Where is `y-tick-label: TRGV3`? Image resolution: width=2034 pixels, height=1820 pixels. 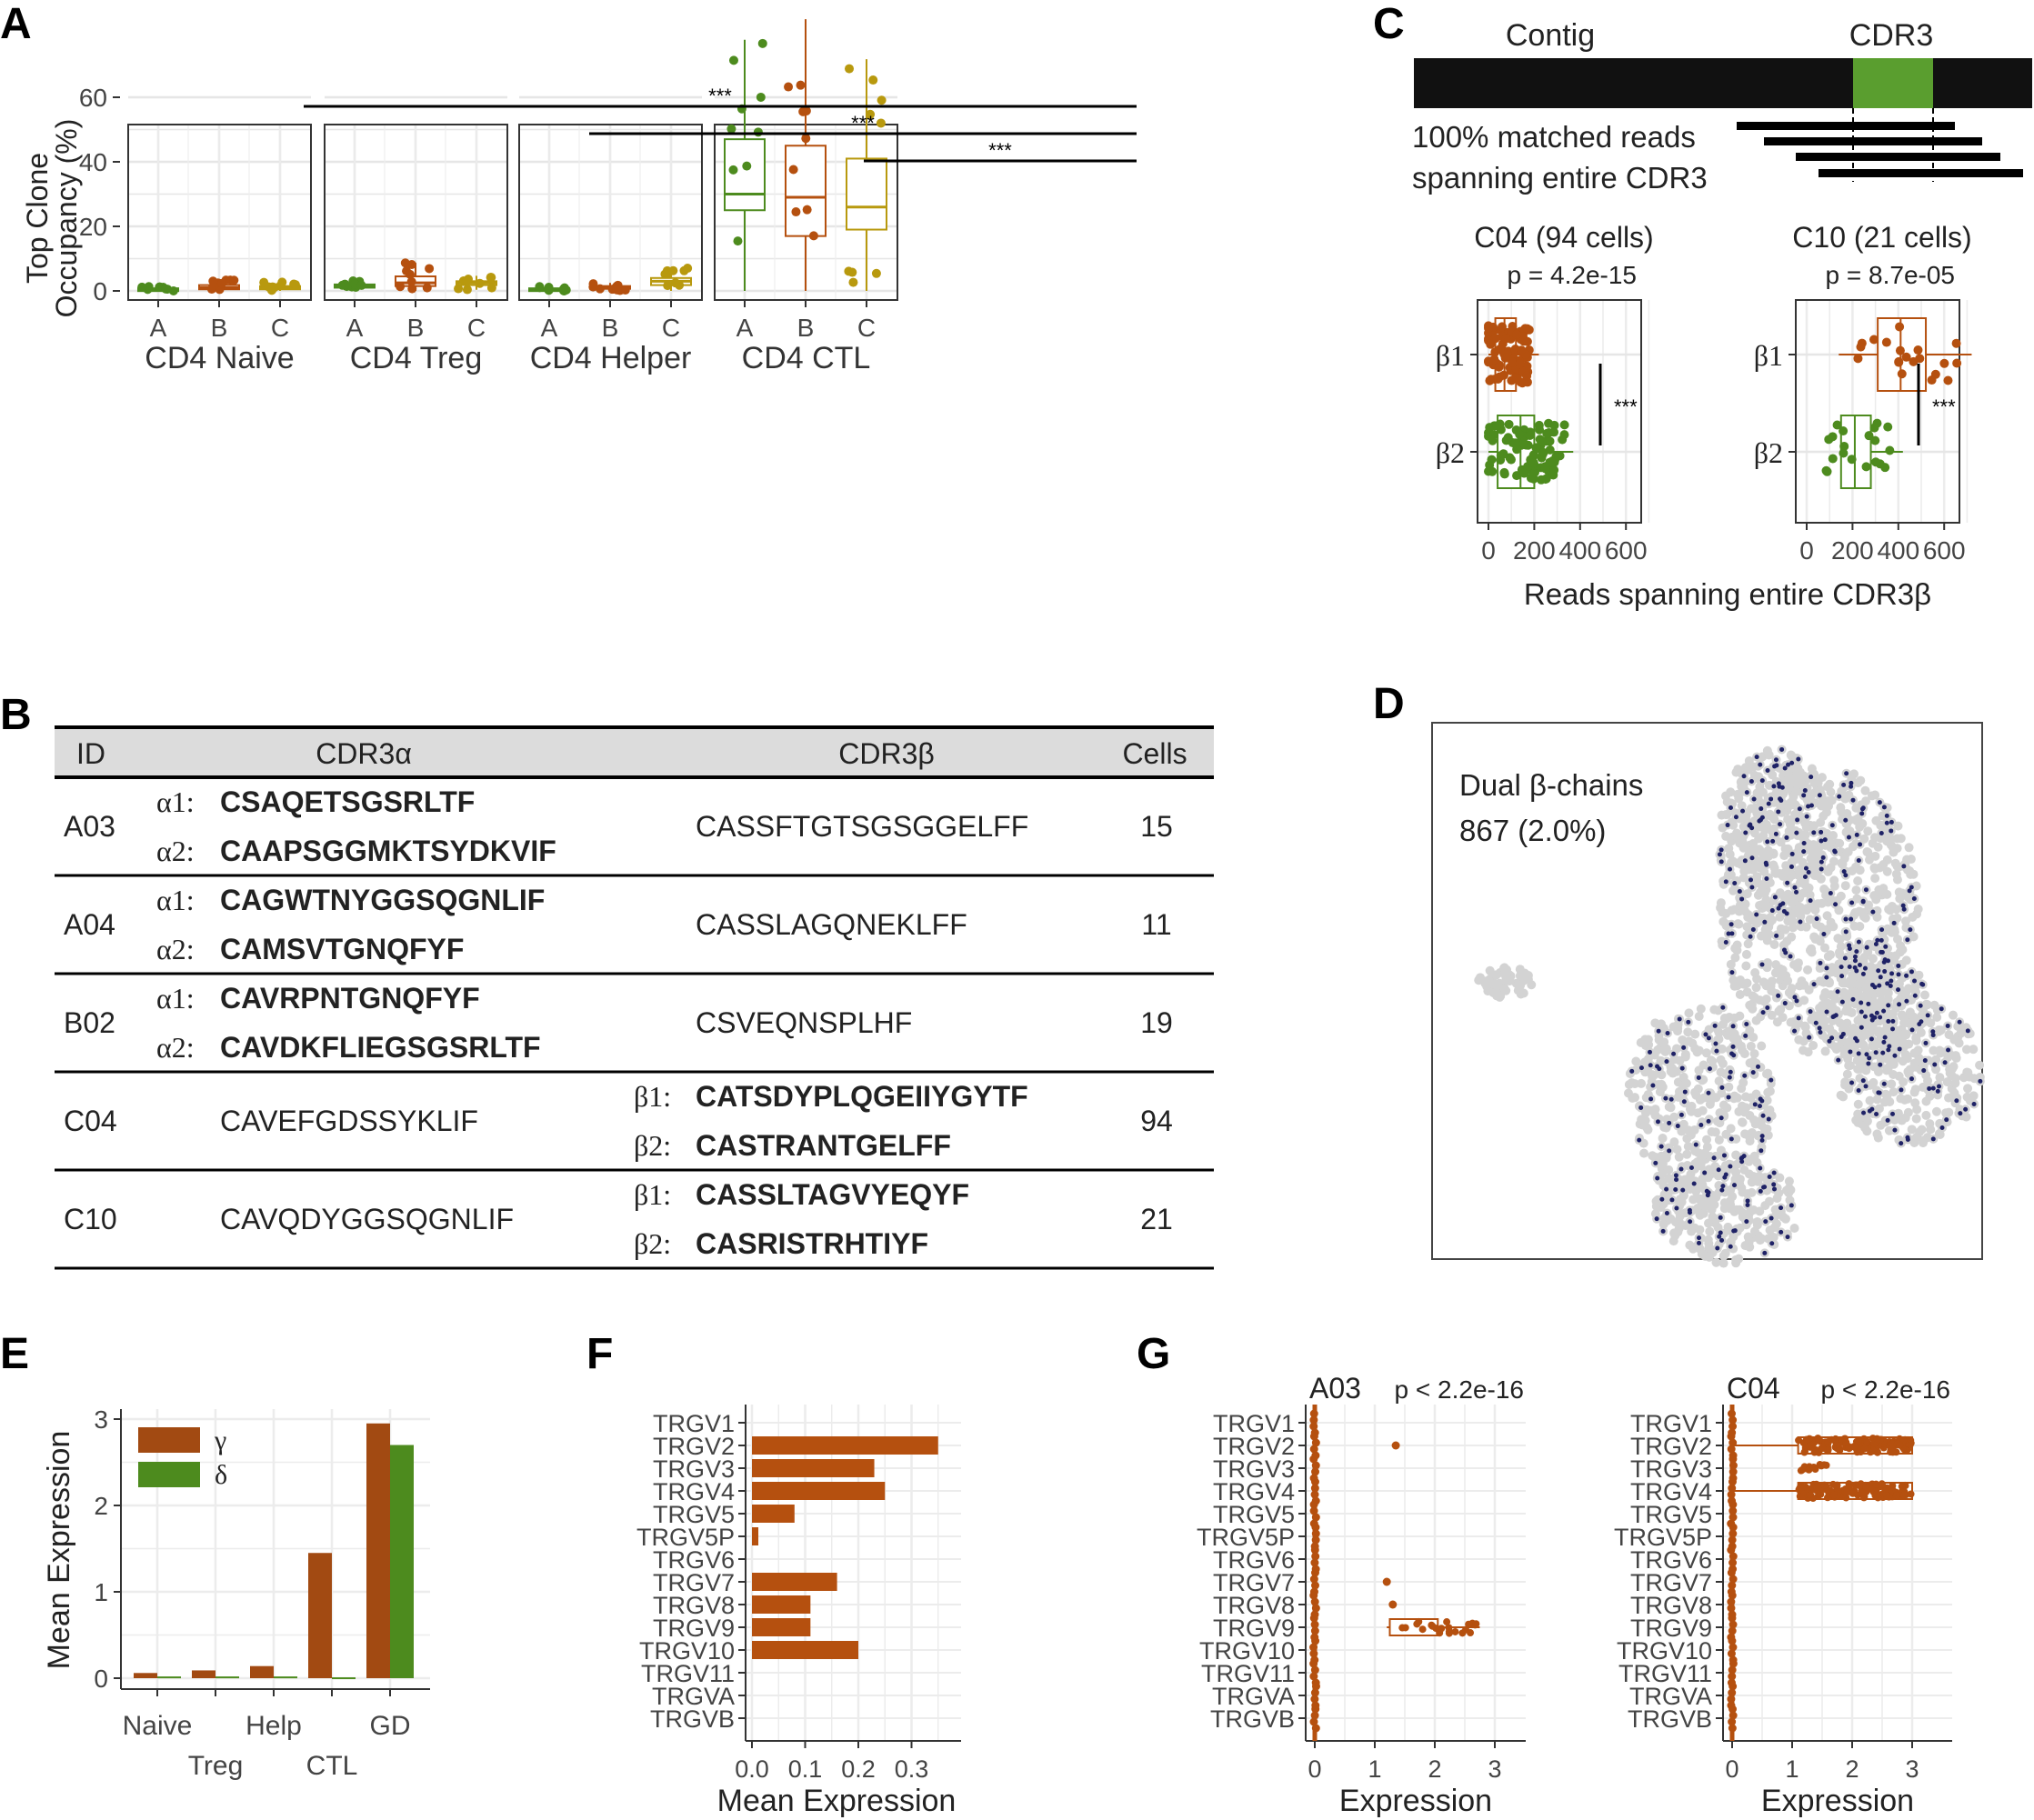
y-tick-label: TRGV3 is located at coordinates (1254, 1469).